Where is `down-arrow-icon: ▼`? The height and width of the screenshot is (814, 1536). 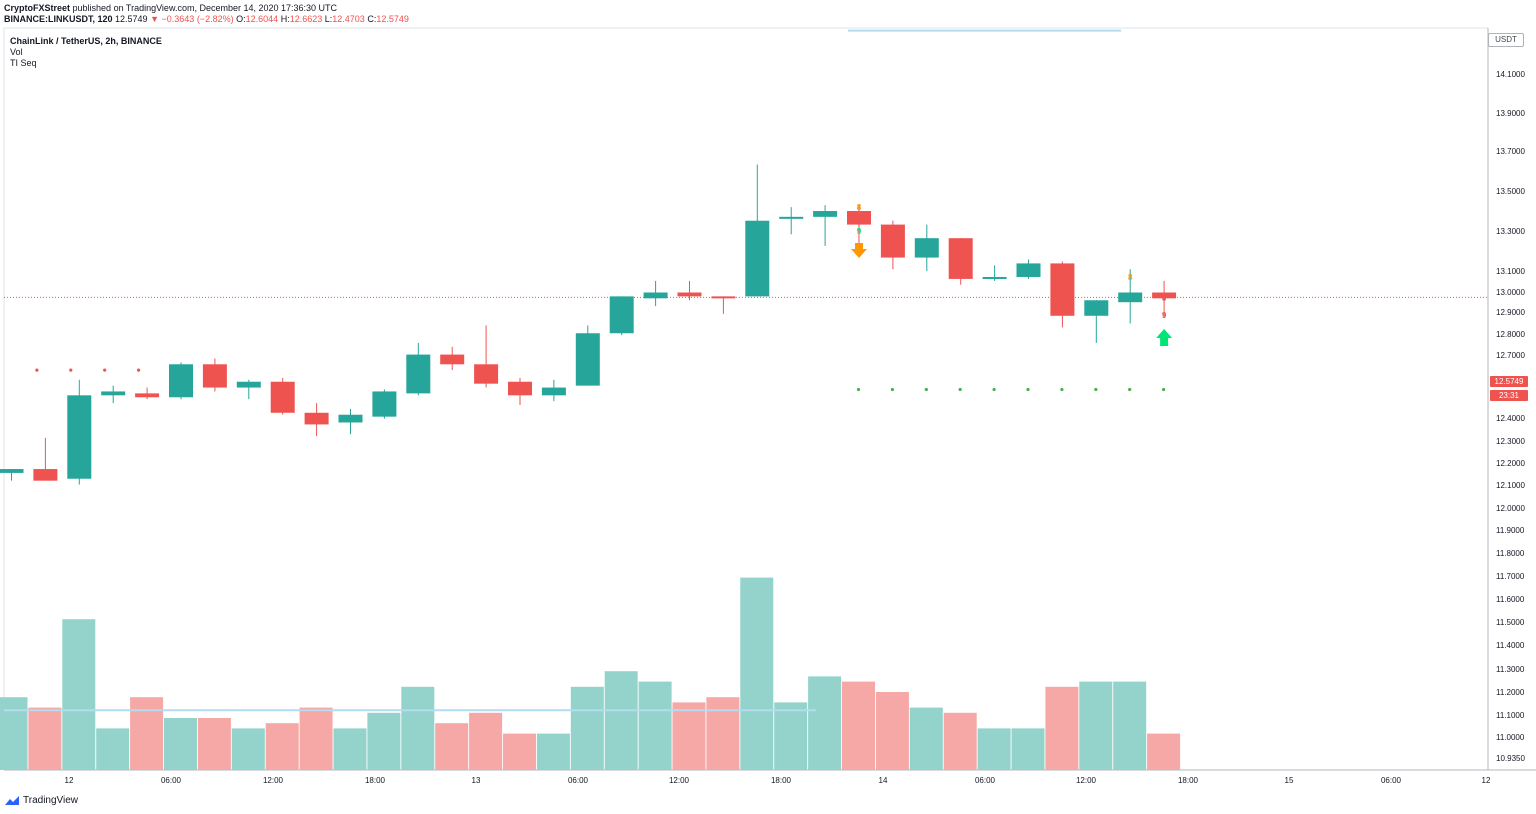 down-arrow-icon: ▼ is located at coordinates (155, 19).